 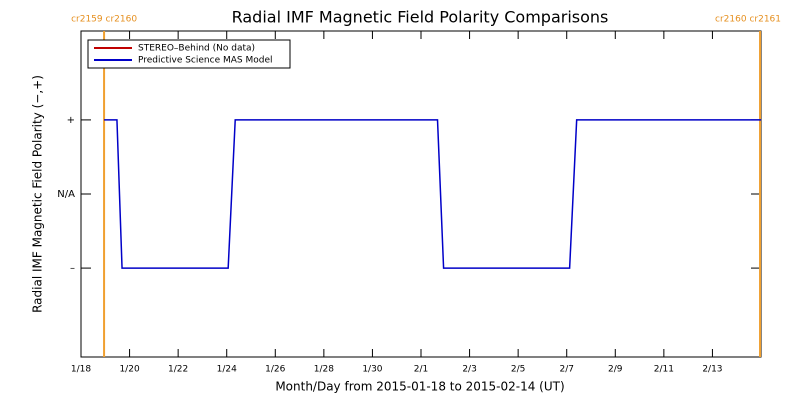 I want to click on x-tick-label: 2/9, so click(x=615, y=370).